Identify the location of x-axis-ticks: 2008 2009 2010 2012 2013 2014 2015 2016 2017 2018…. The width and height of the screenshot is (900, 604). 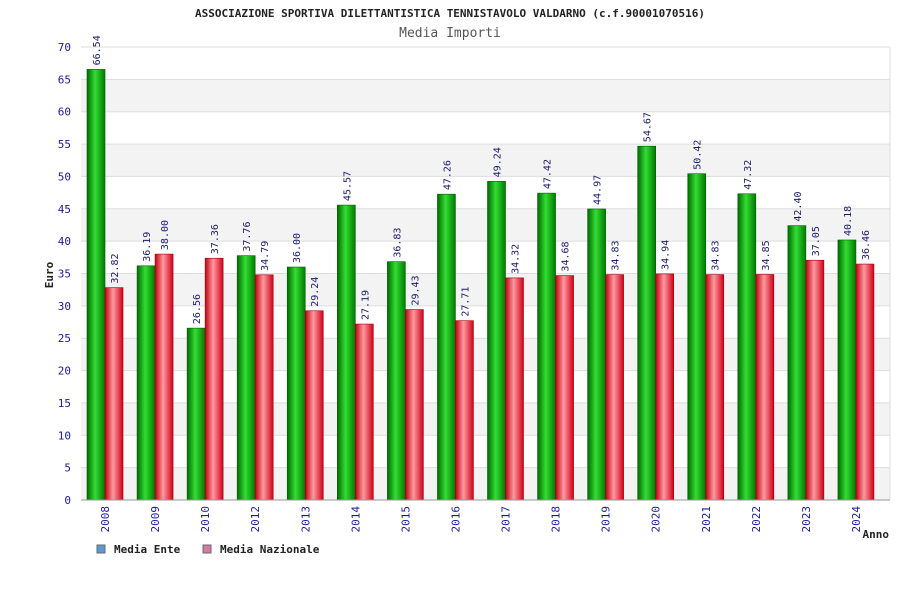
(481, 519).